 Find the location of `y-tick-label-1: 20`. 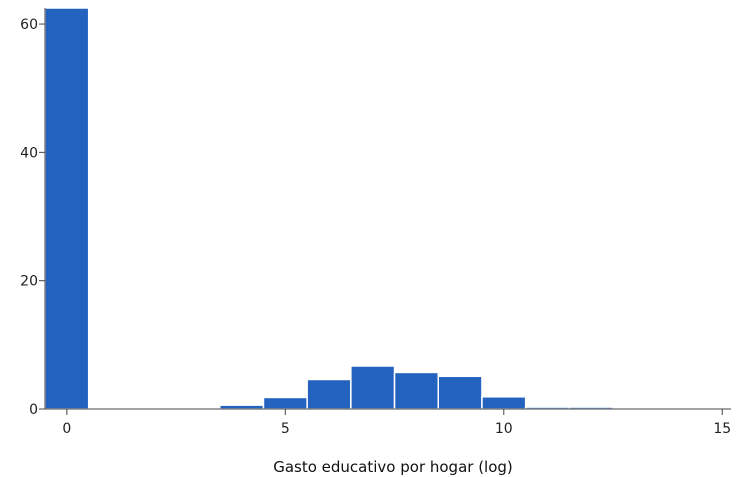

y-tick-label-1: 20 is located at coordinates (29, 282).